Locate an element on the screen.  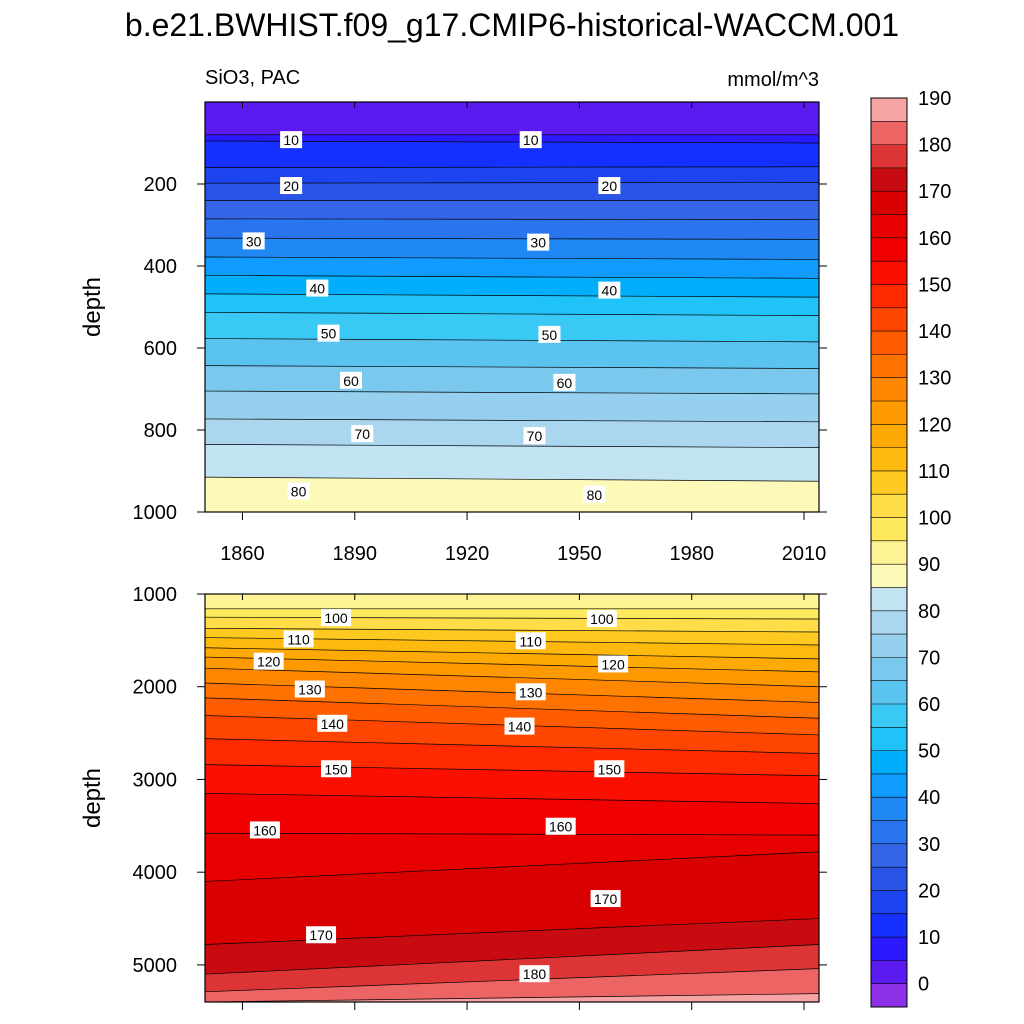
x-tick-label: 2010 is located at coordinates (804, 554).